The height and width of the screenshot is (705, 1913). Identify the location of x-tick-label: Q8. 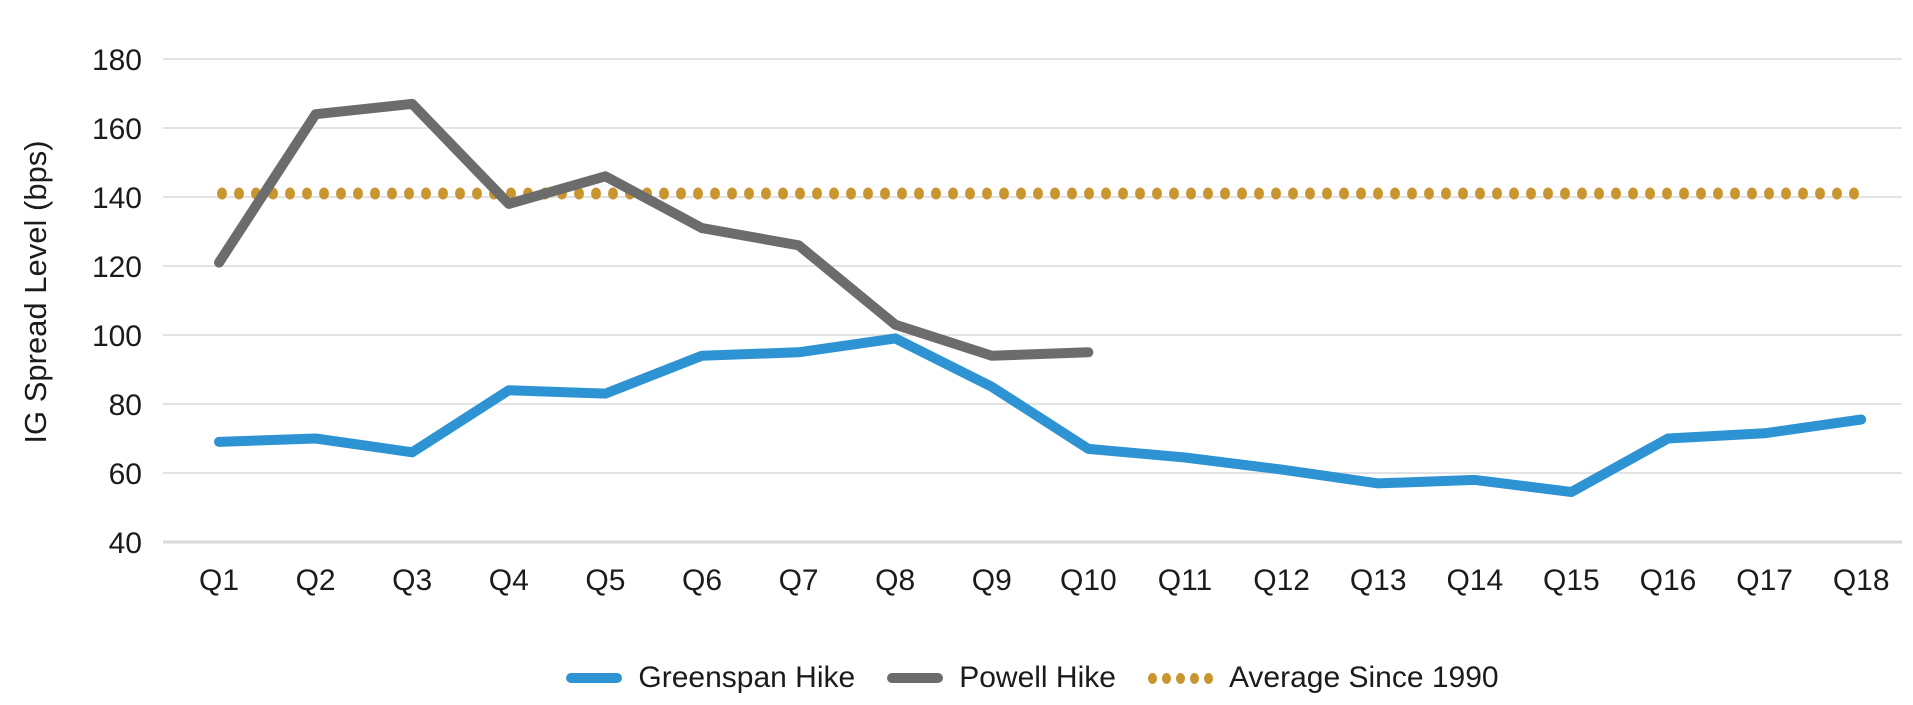
(895, 580).